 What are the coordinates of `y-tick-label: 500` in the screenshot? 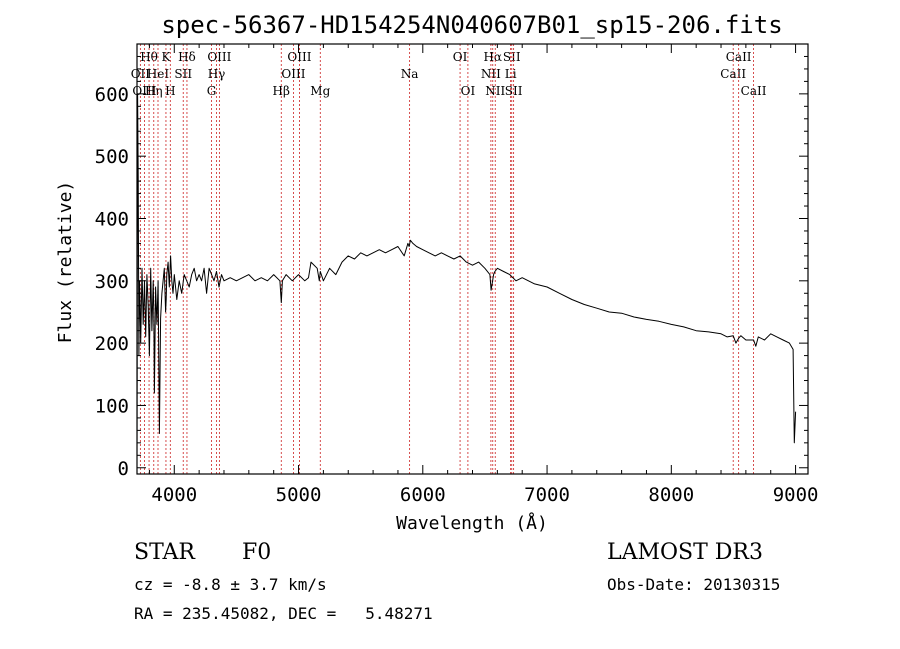 It's located at (112, 157).